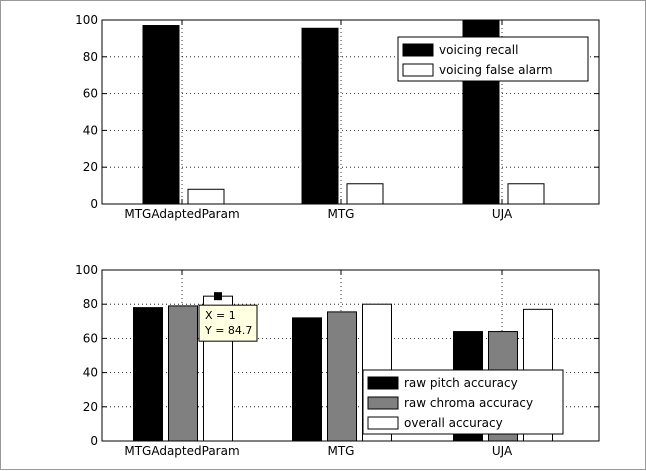 Image resolution: width=646 pixels, height=471 pixels. What do you see at coordinates (496, 70) in the screenshot?
I see `legend-label: voicing false alarm` at bounding box center [496, 70].